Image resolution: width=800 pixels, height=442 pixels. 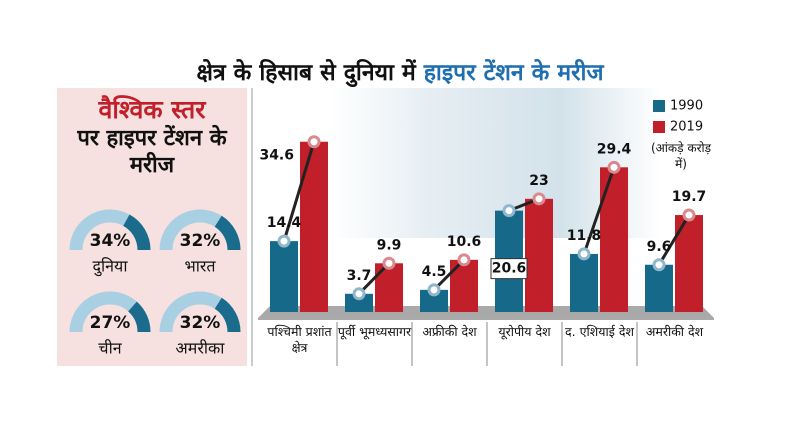 What do you see at coordinates (538, 181) in the screenshot?
I see `value-label: 23` at bounding box center [538, 181].